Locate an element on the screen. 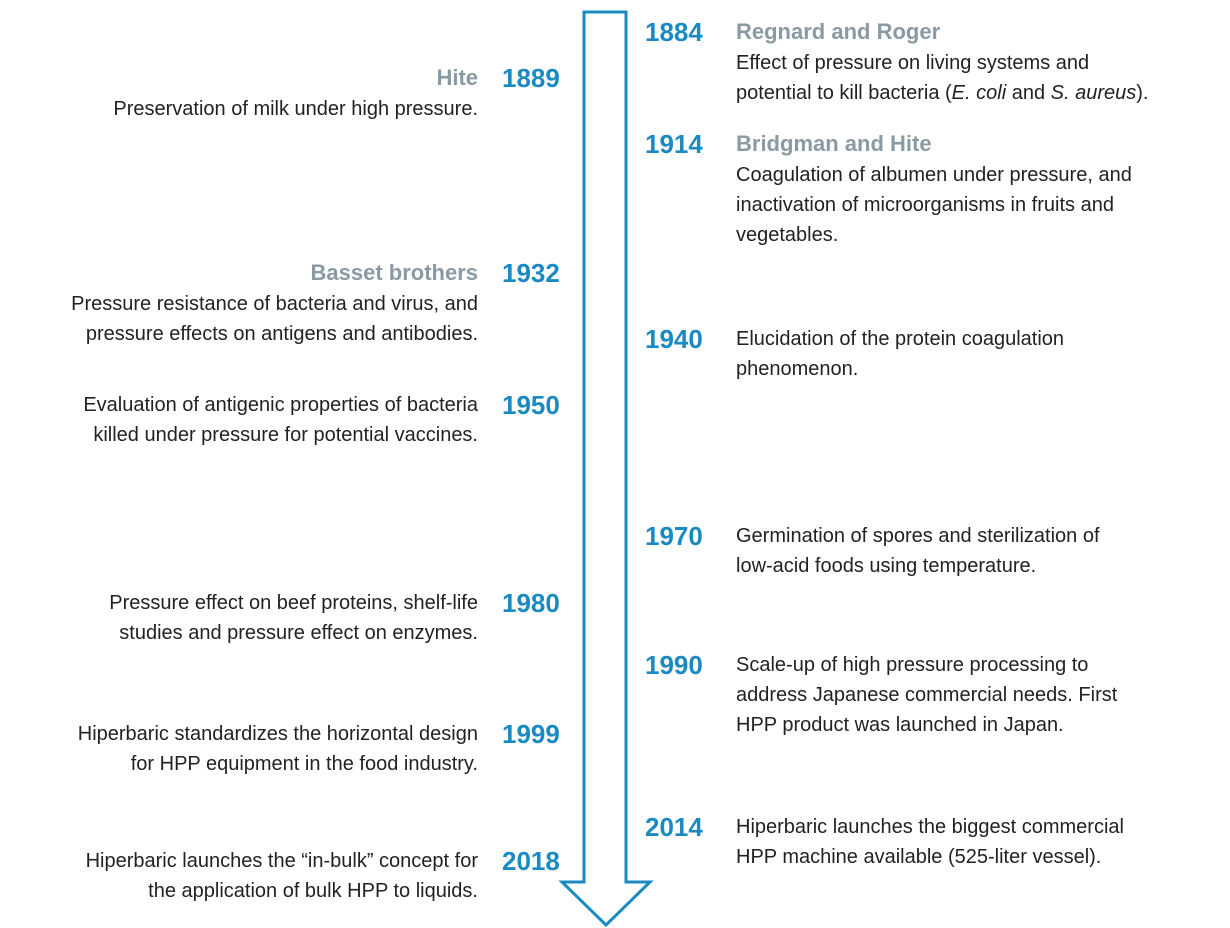  year: 1932 is located at coordinates (531, 273).